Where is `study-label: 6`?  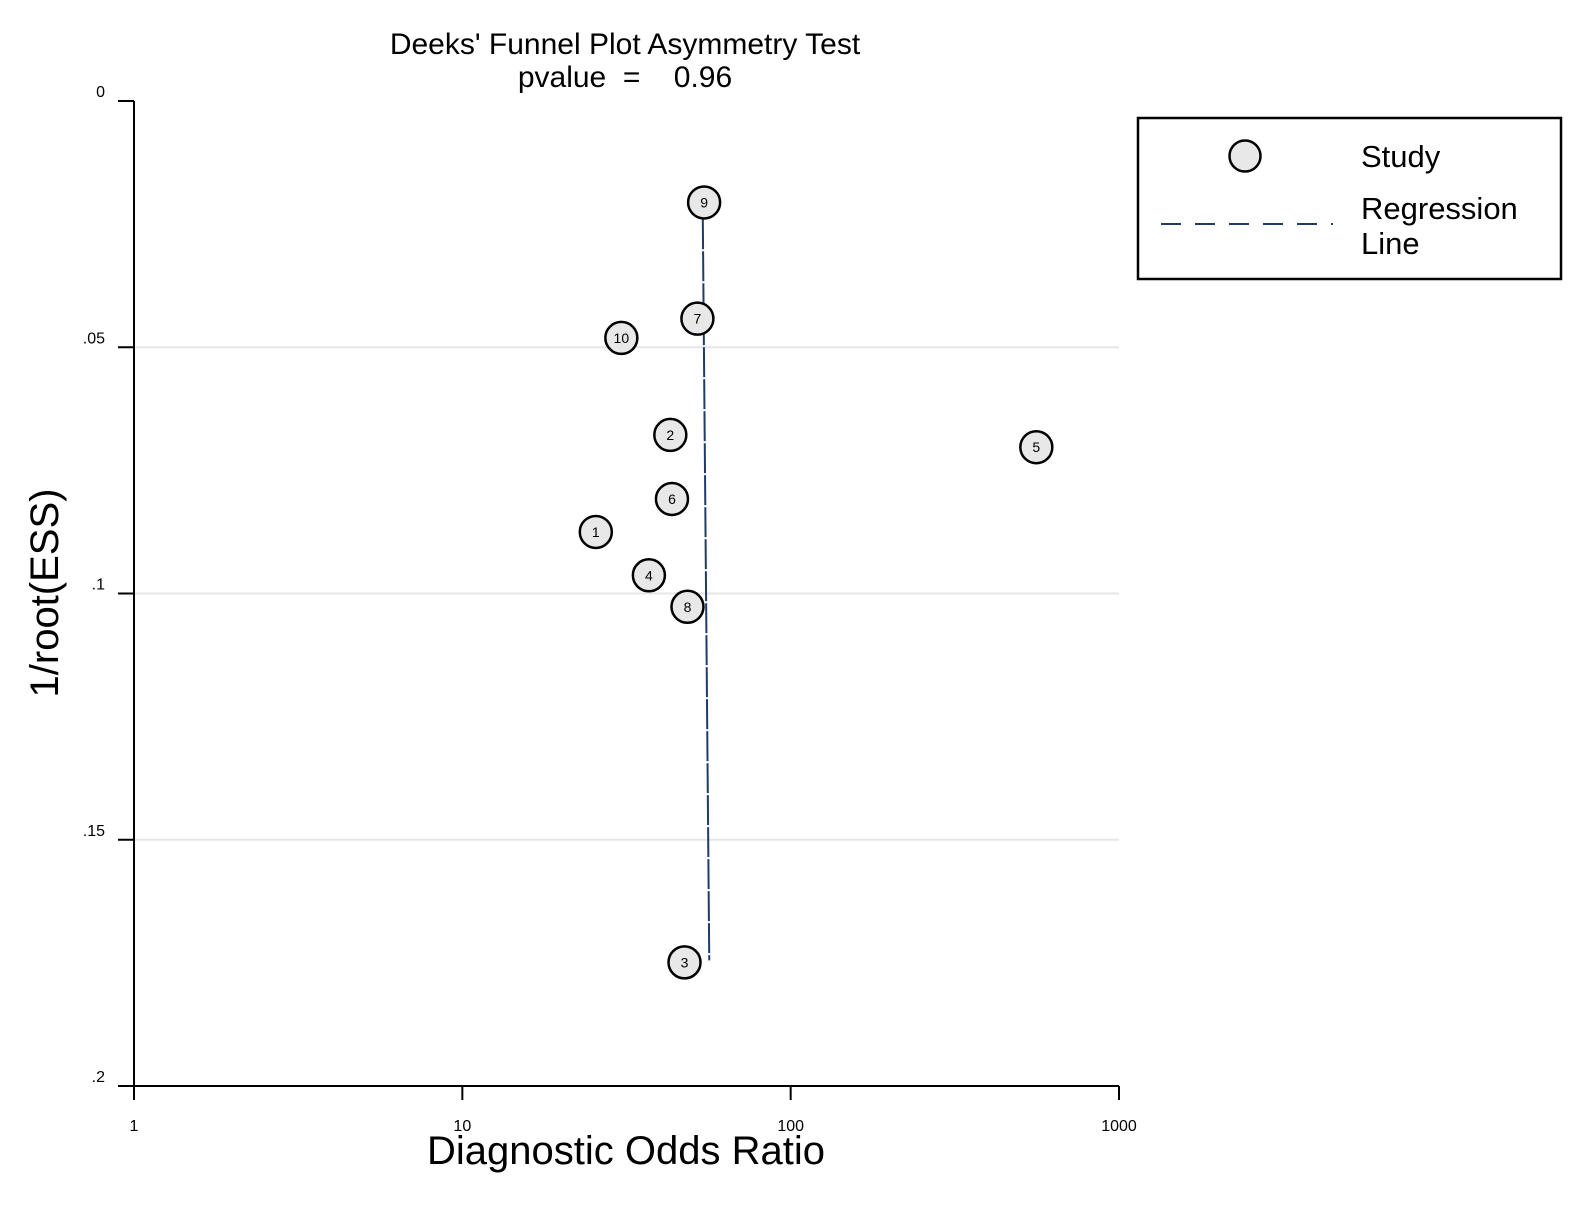 study-label: 6 is located at coordinates (672, 499).